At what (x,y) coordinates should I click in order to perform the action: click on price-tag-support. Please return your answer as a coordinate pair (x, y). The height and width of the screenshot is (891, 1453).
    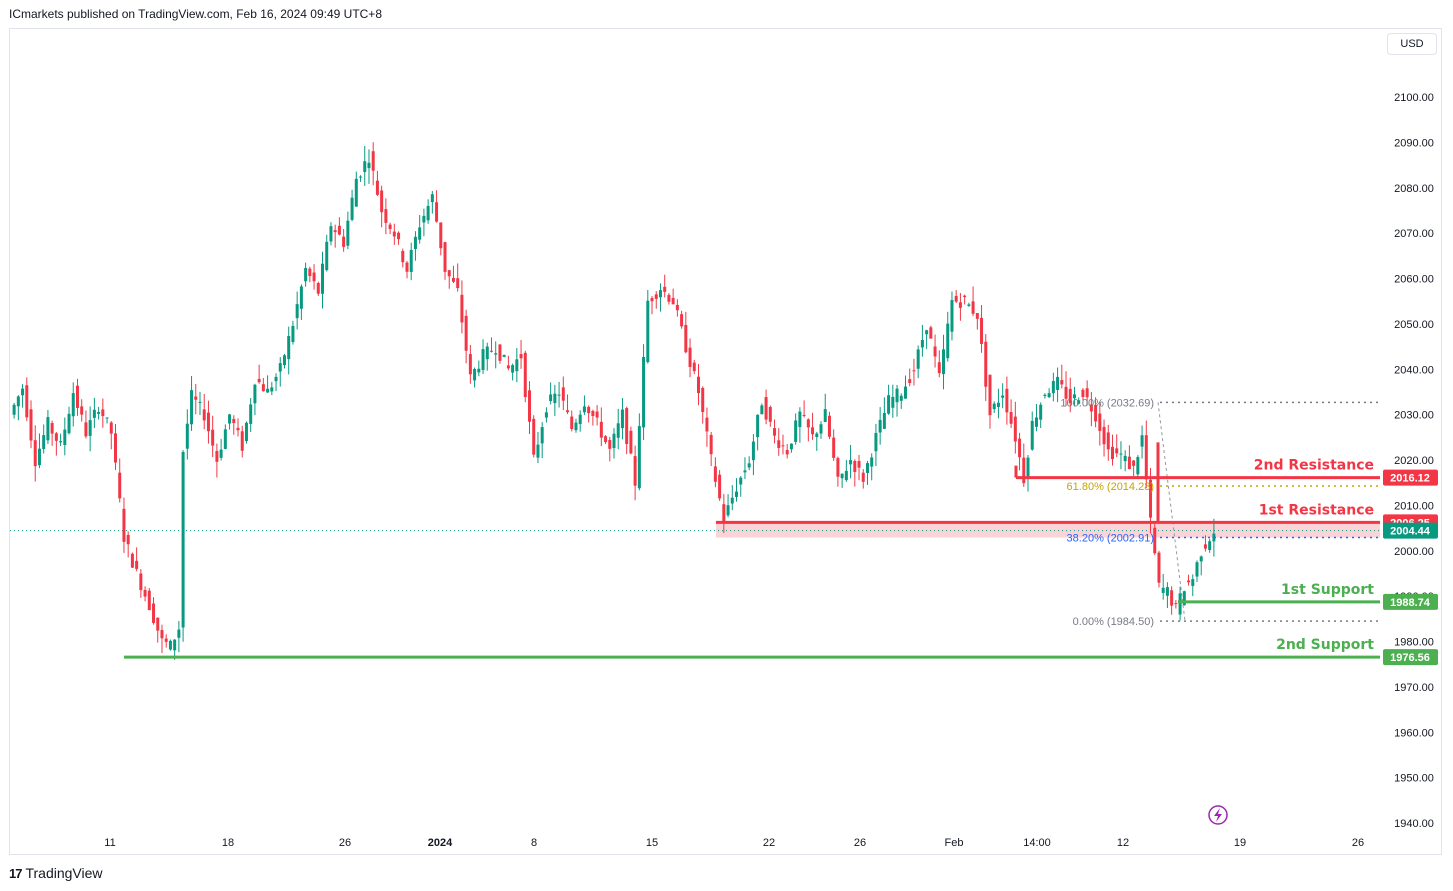
    Looking at the image, I should click on (1410, 657).